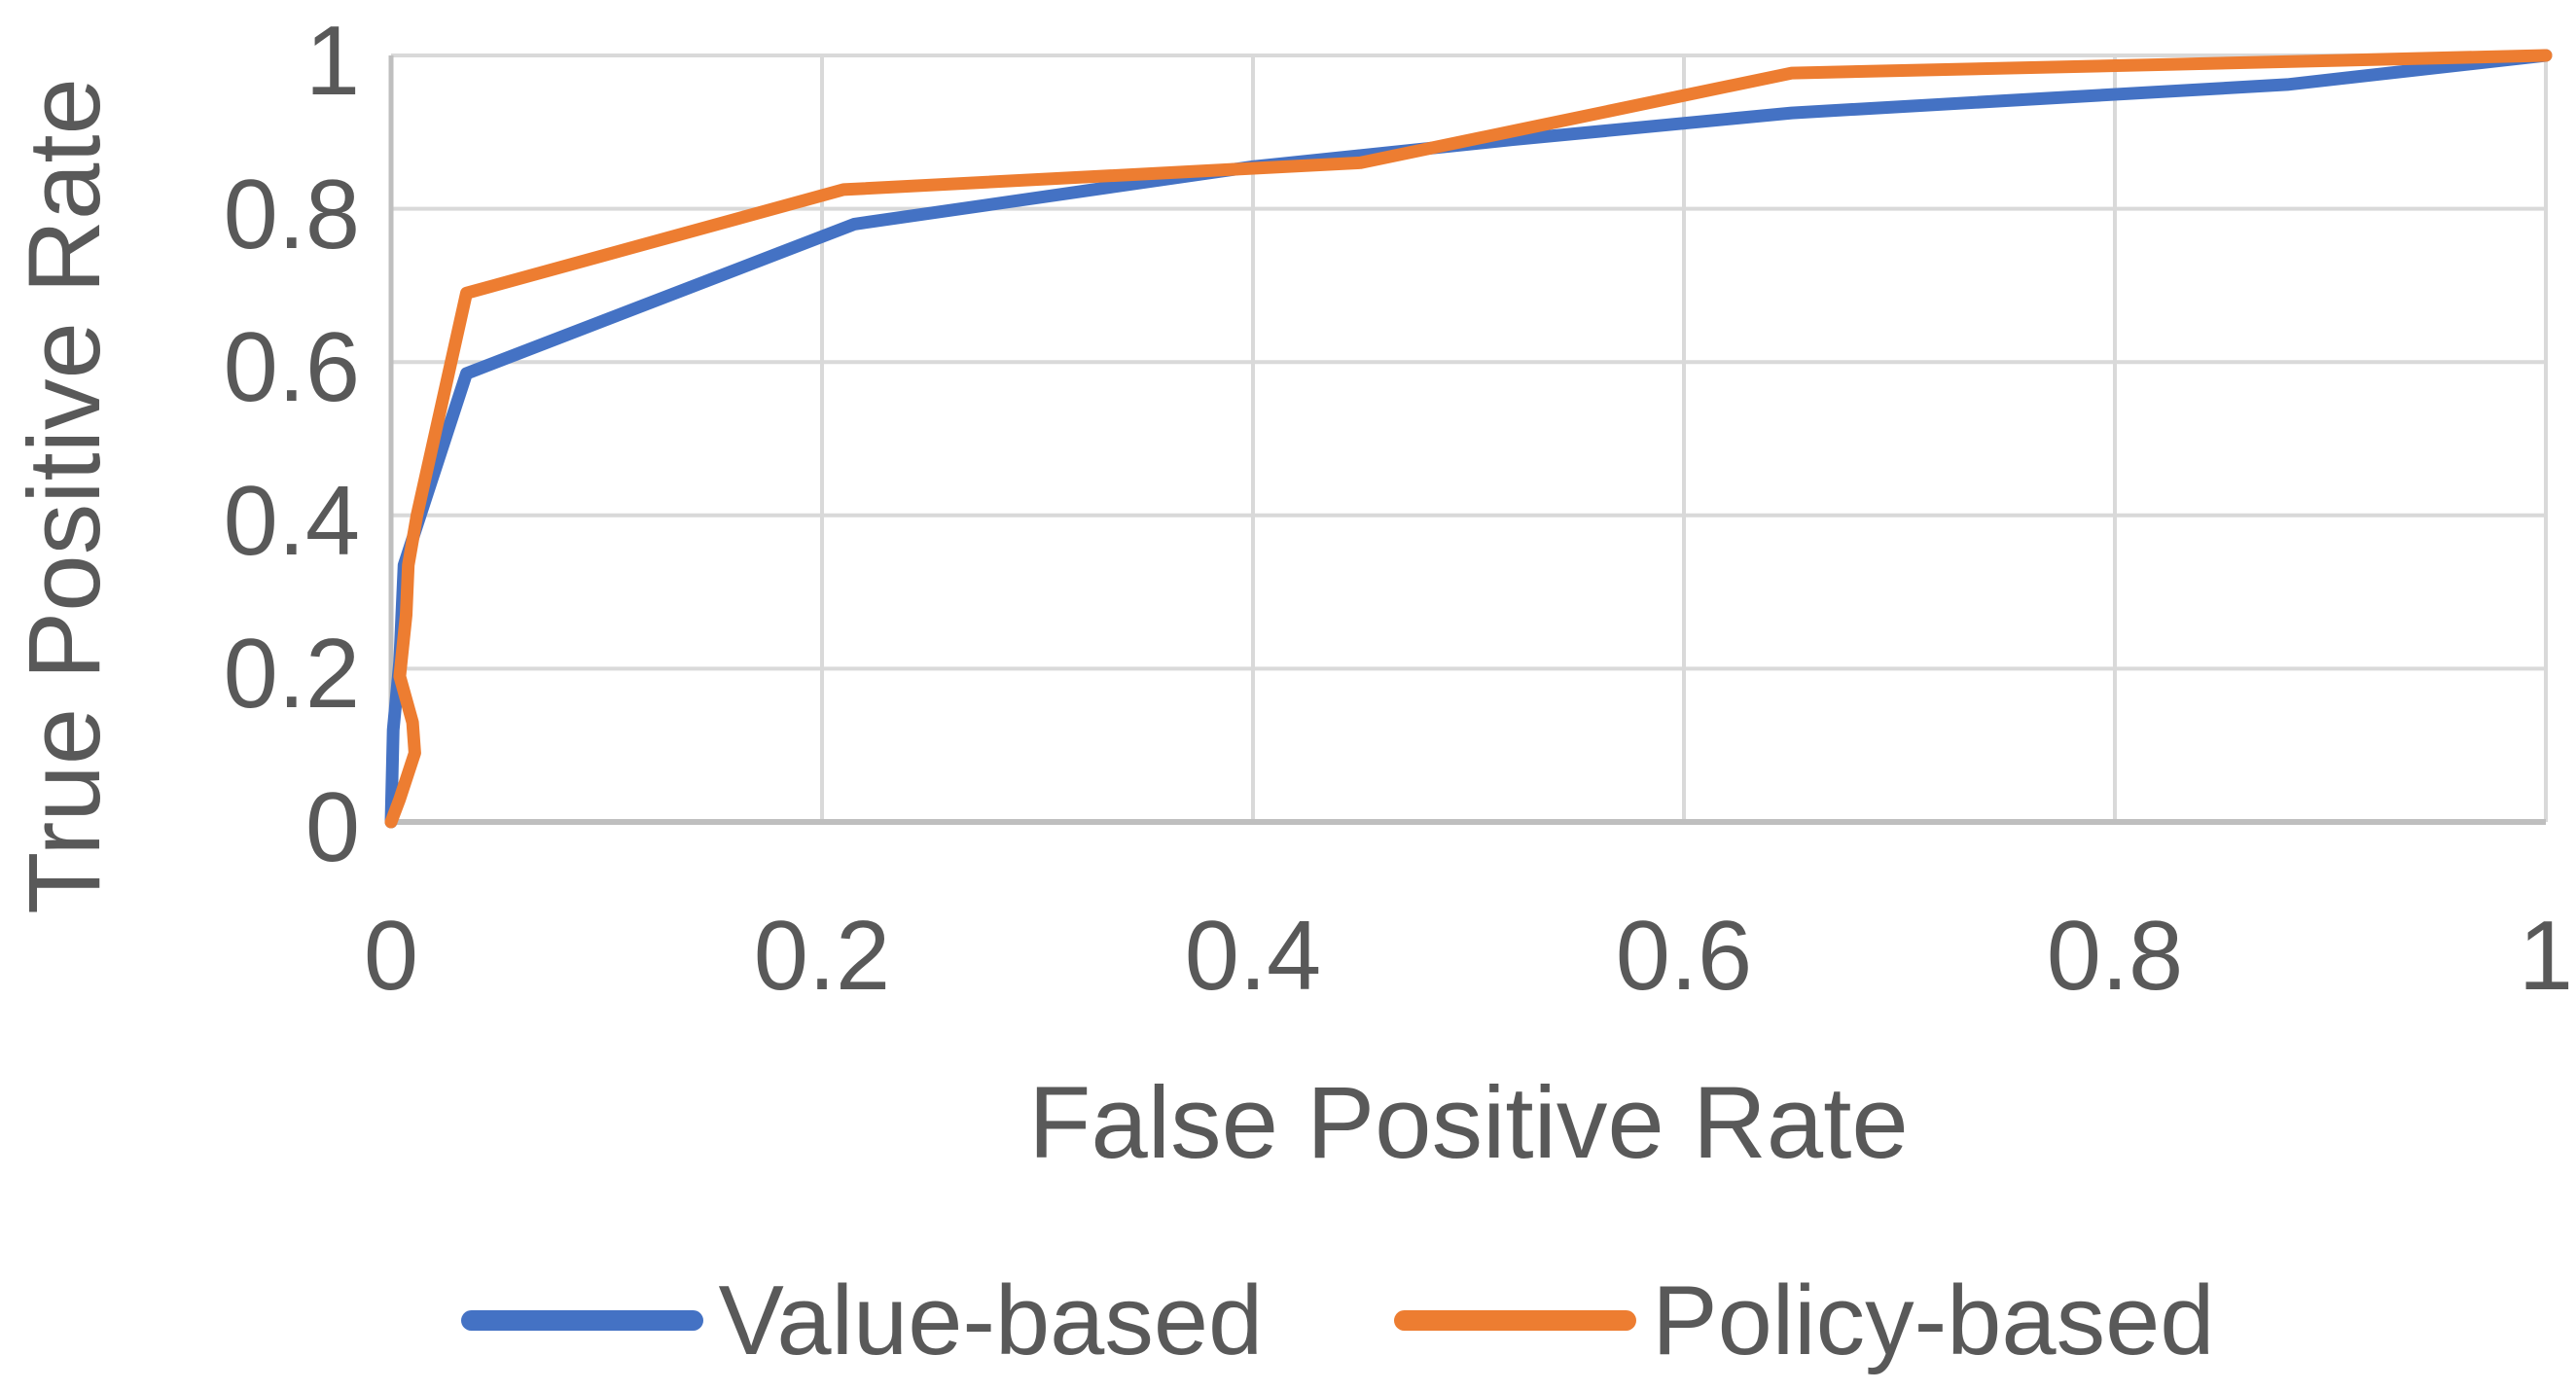  I want to click on value-based-line-swatch, so click(581, 1320).